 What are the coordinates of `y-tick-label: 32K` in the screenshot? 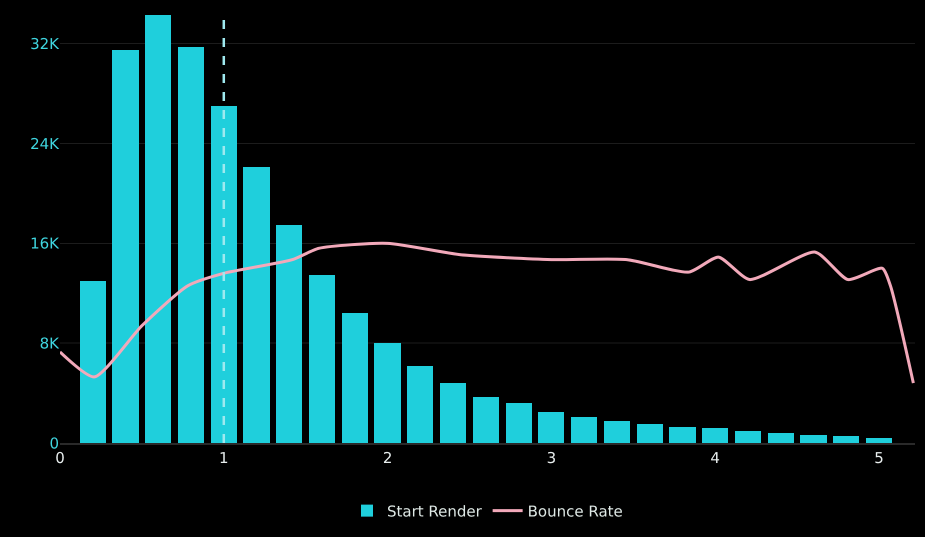 It's located at (45, 43).